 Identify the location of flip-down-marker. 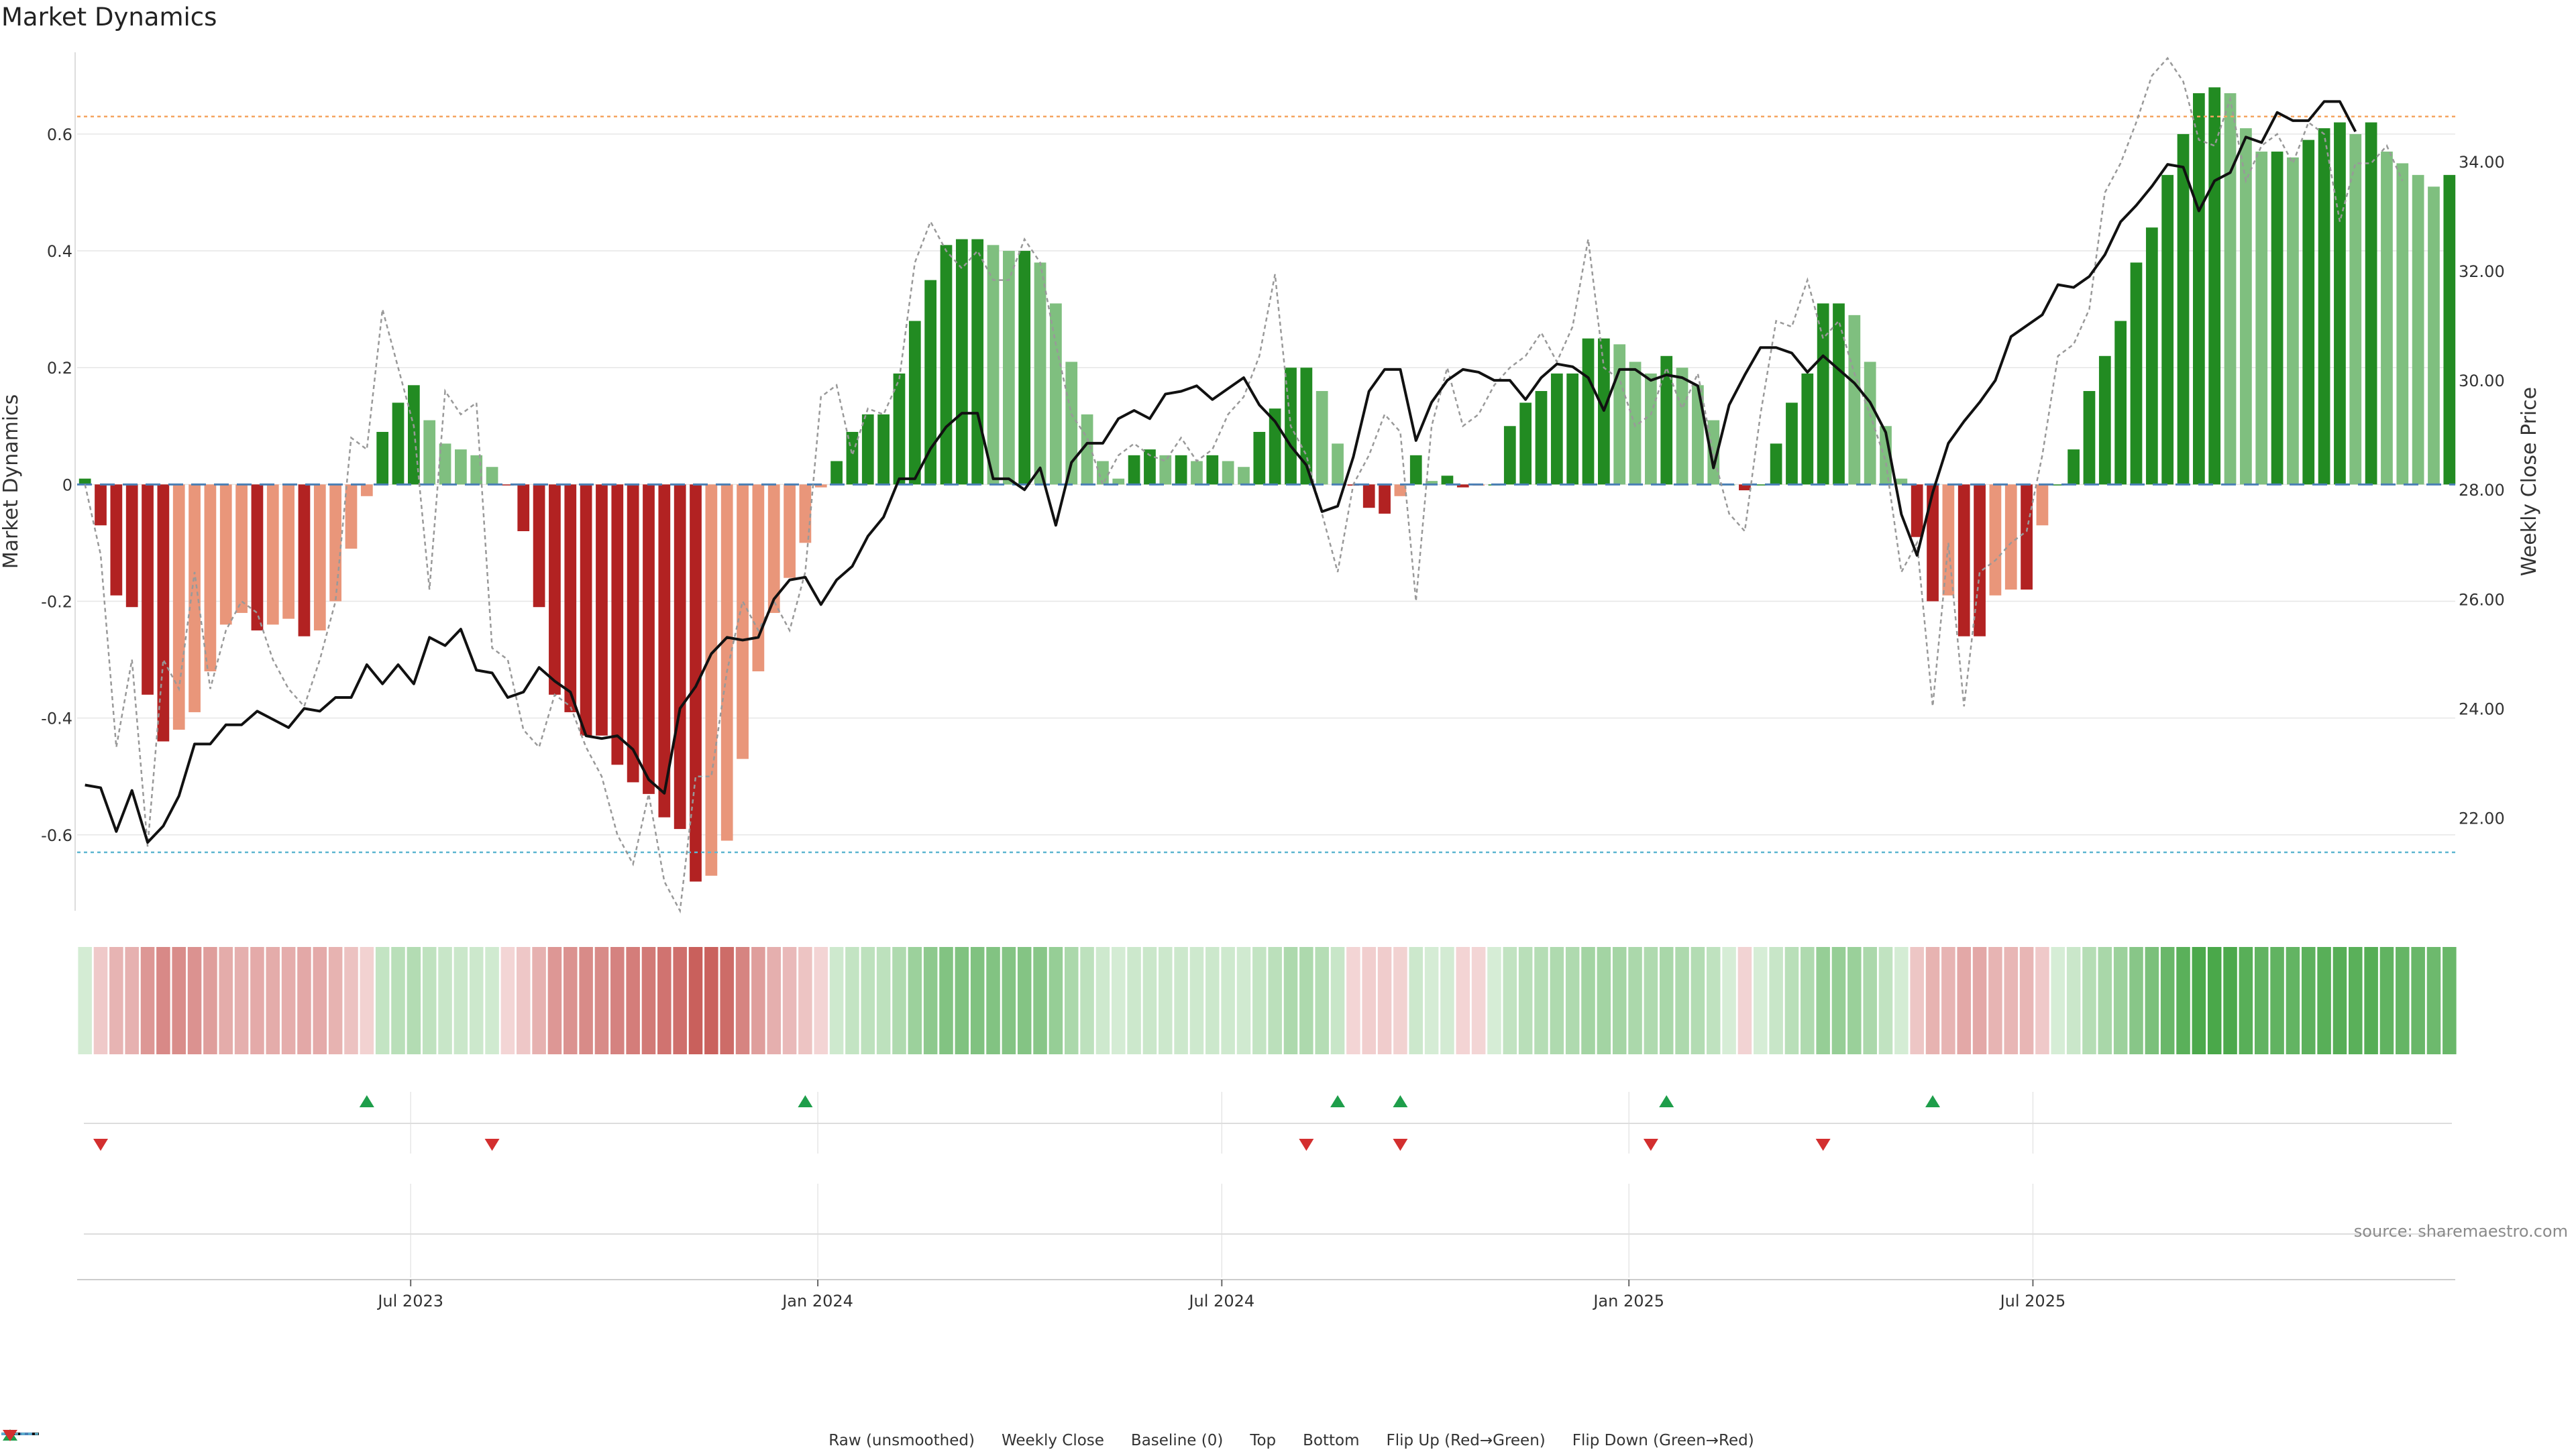
(1306, 1145).